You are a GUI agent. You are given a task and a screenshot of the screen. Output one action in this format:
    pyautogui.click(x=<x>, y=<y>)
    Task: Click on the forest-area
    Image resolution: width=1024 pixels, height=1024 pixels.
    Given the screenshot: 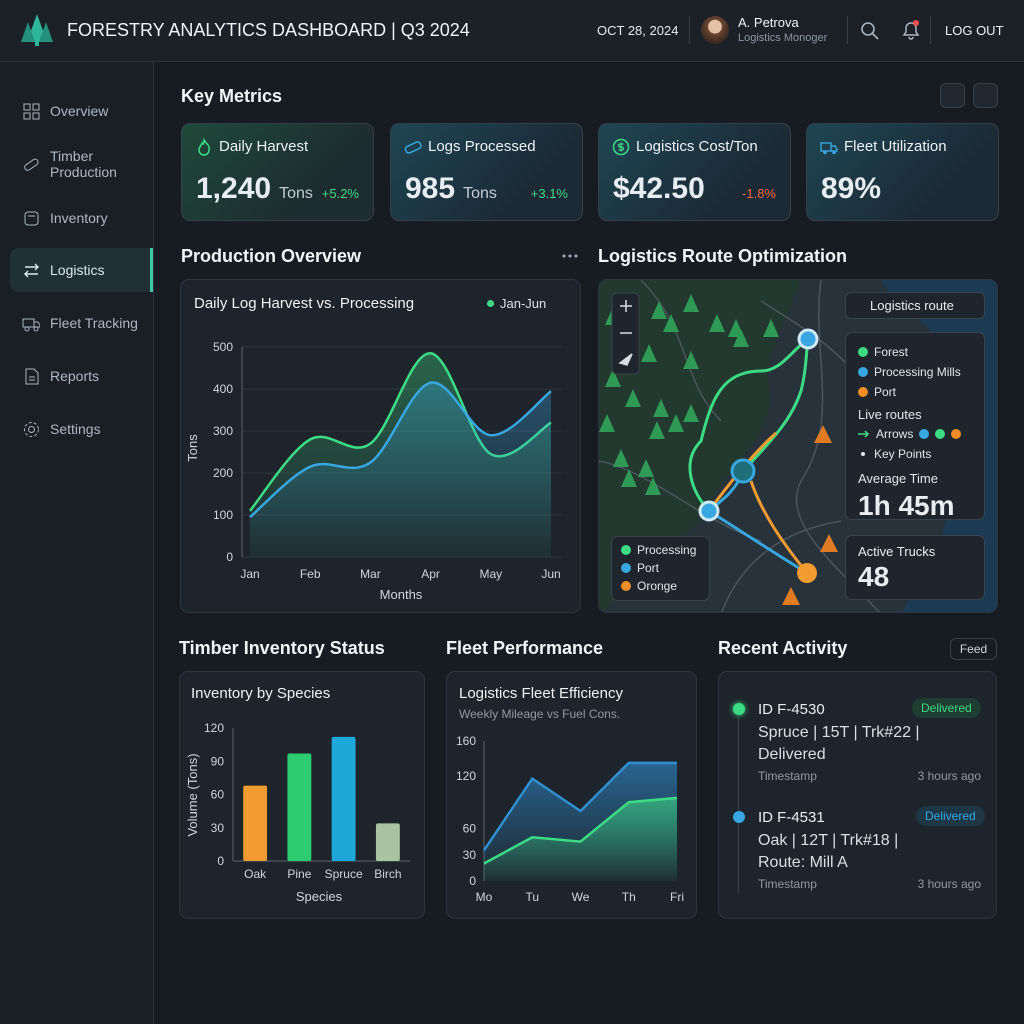 What is the action you would take?
    pyautogui.click(x=700, y=446)
    